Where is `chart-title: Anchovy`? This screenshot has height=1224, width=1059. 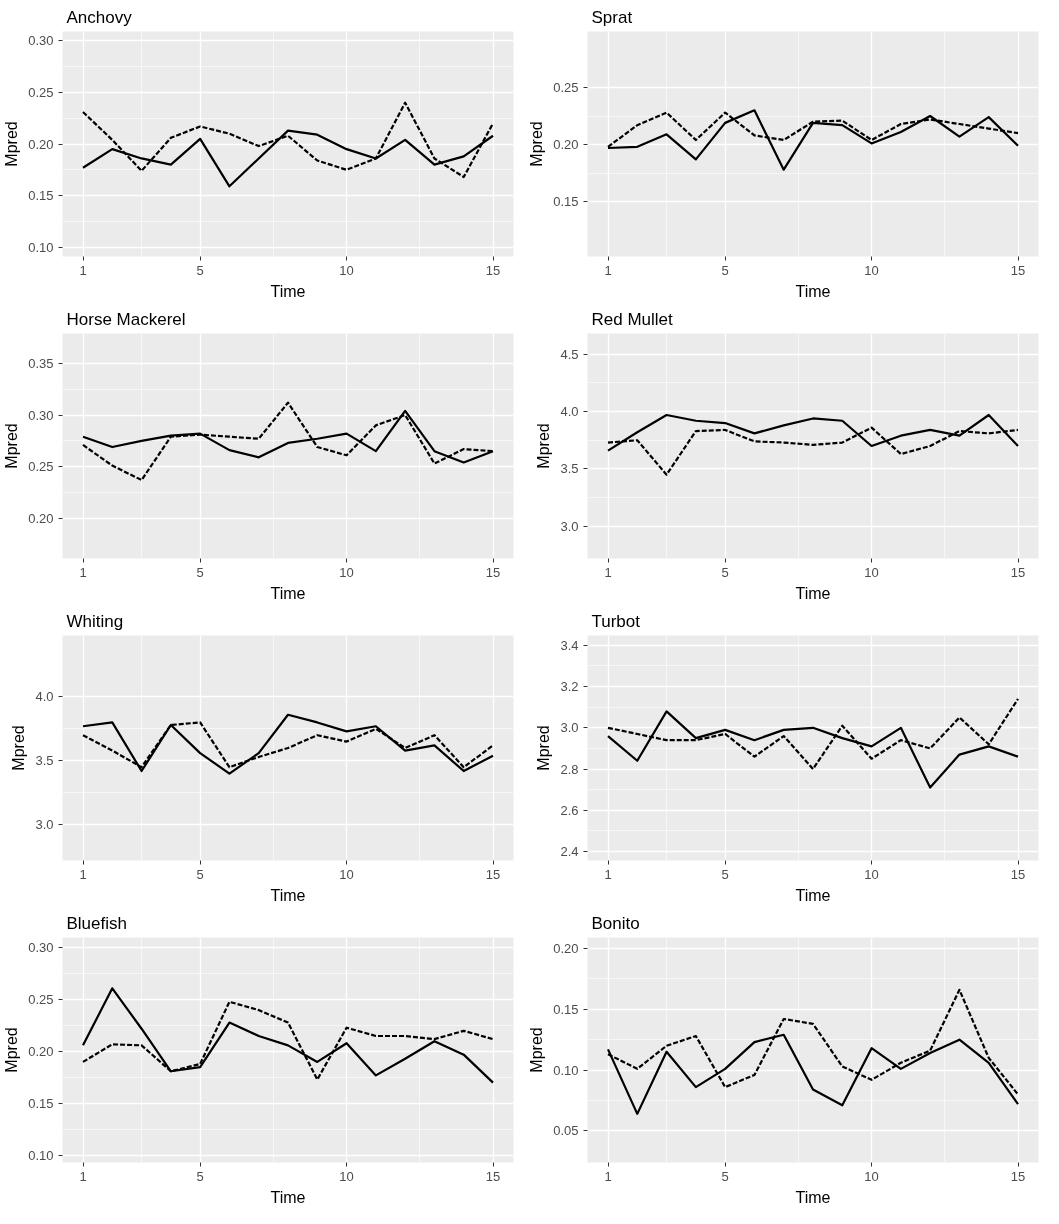
chart-title: Anchovy is located at coordinates (99, 17).